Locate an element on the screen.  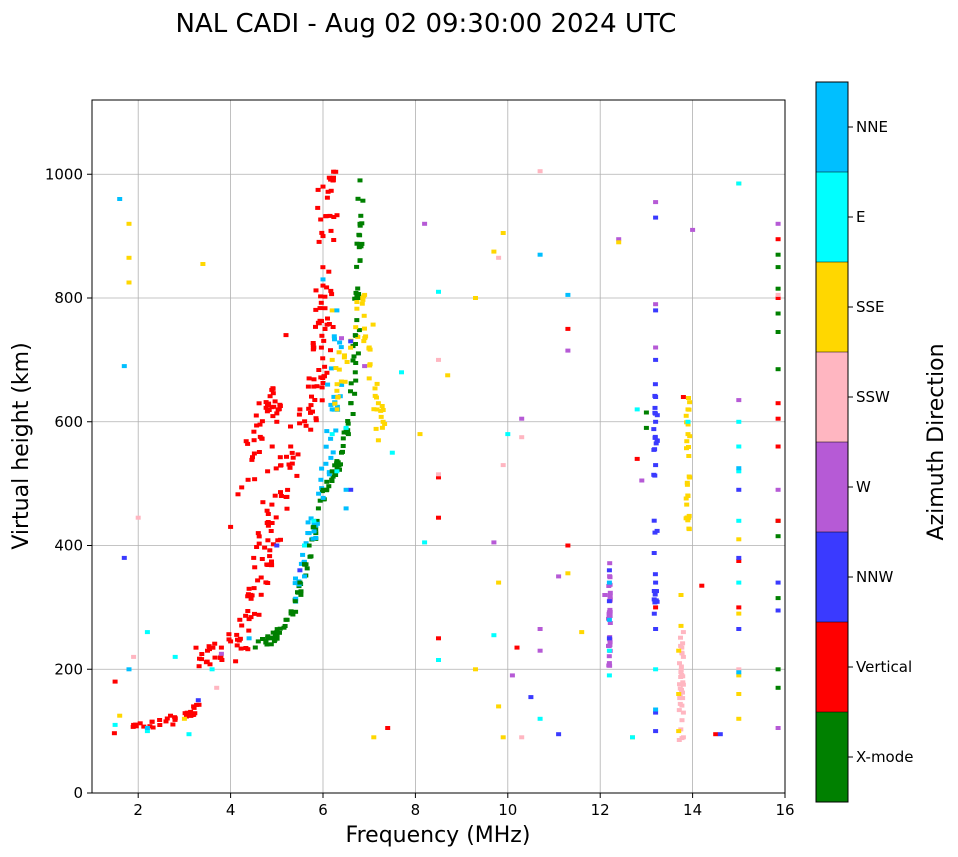
colorbar-label-item: SSE is located at coordinates (870, 307).